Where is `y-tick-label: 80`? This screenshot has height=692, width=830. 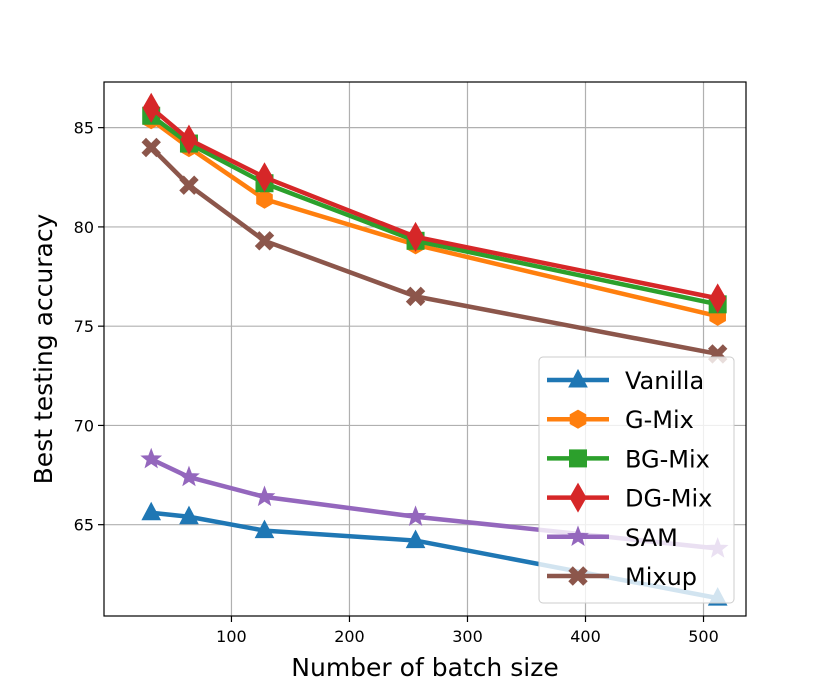 y-tick-label: 80 is located at coordinates (84, 227).